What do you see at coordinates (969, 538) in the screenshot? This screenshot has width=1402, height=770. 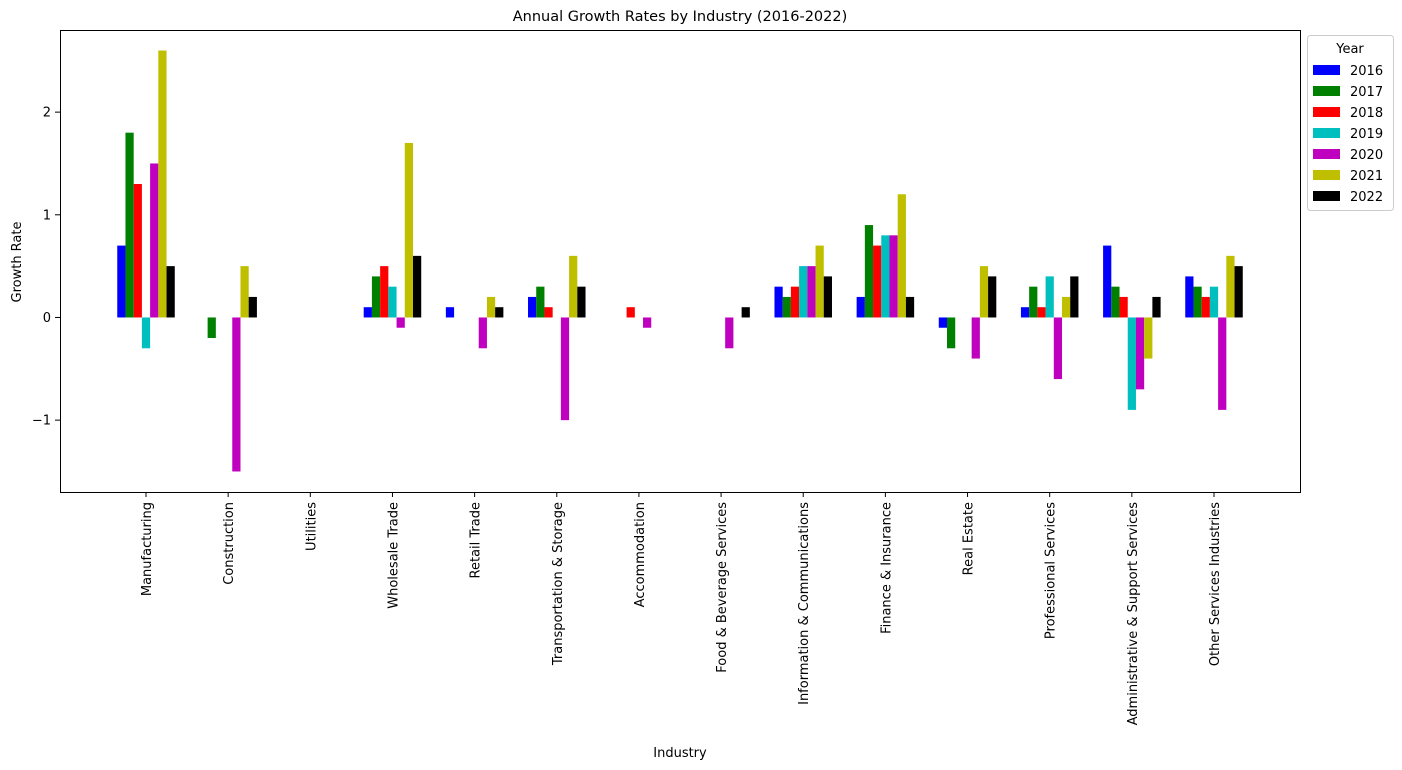 I see `x-tick-label: Real Estate` at bounding box center [969, 538].